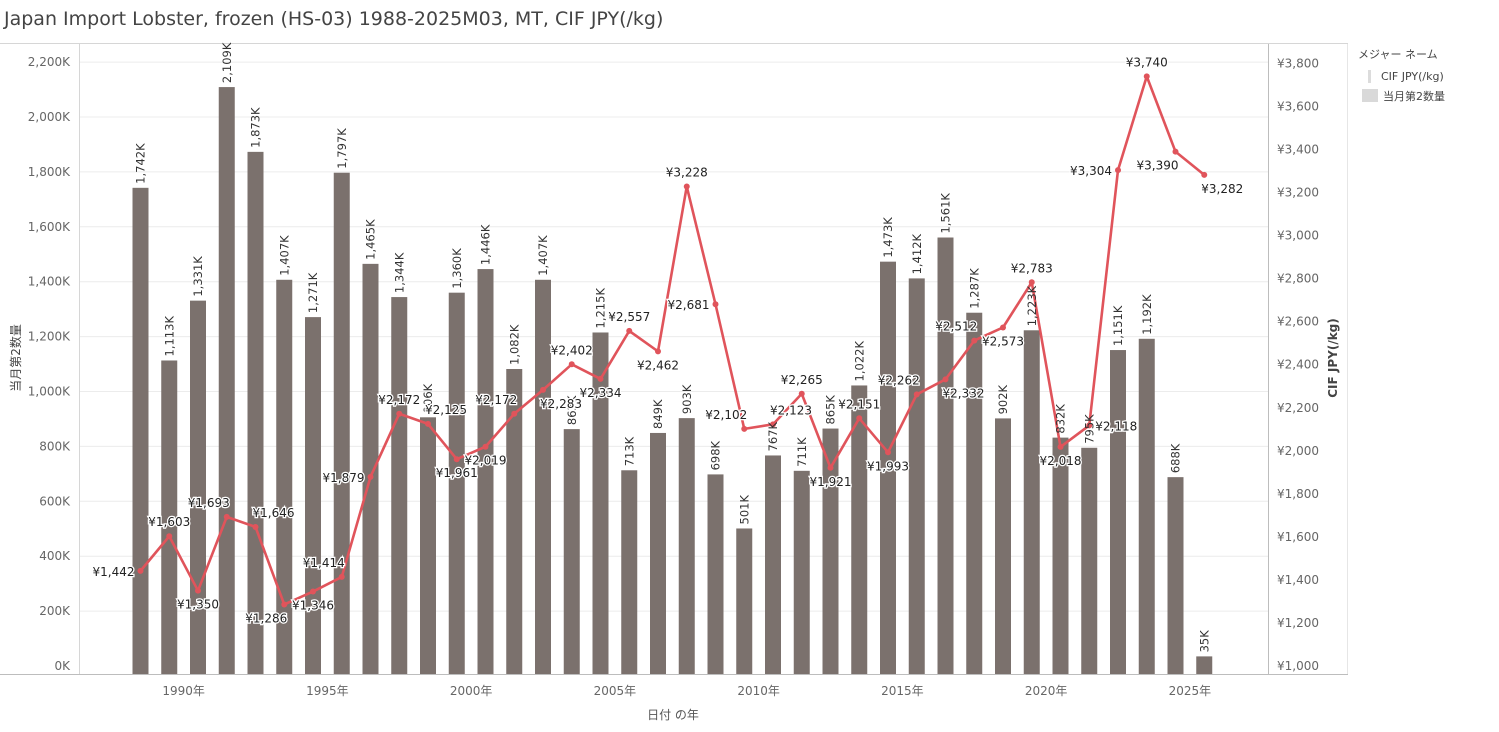  I want to click on price-value-label: ¥2,332, so click(964, 393).